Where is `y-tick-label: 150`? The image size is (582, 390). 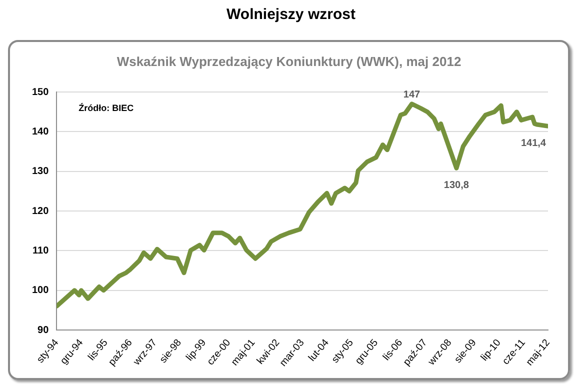
y-tick-label: 150 is located at coordinates (41, 92).